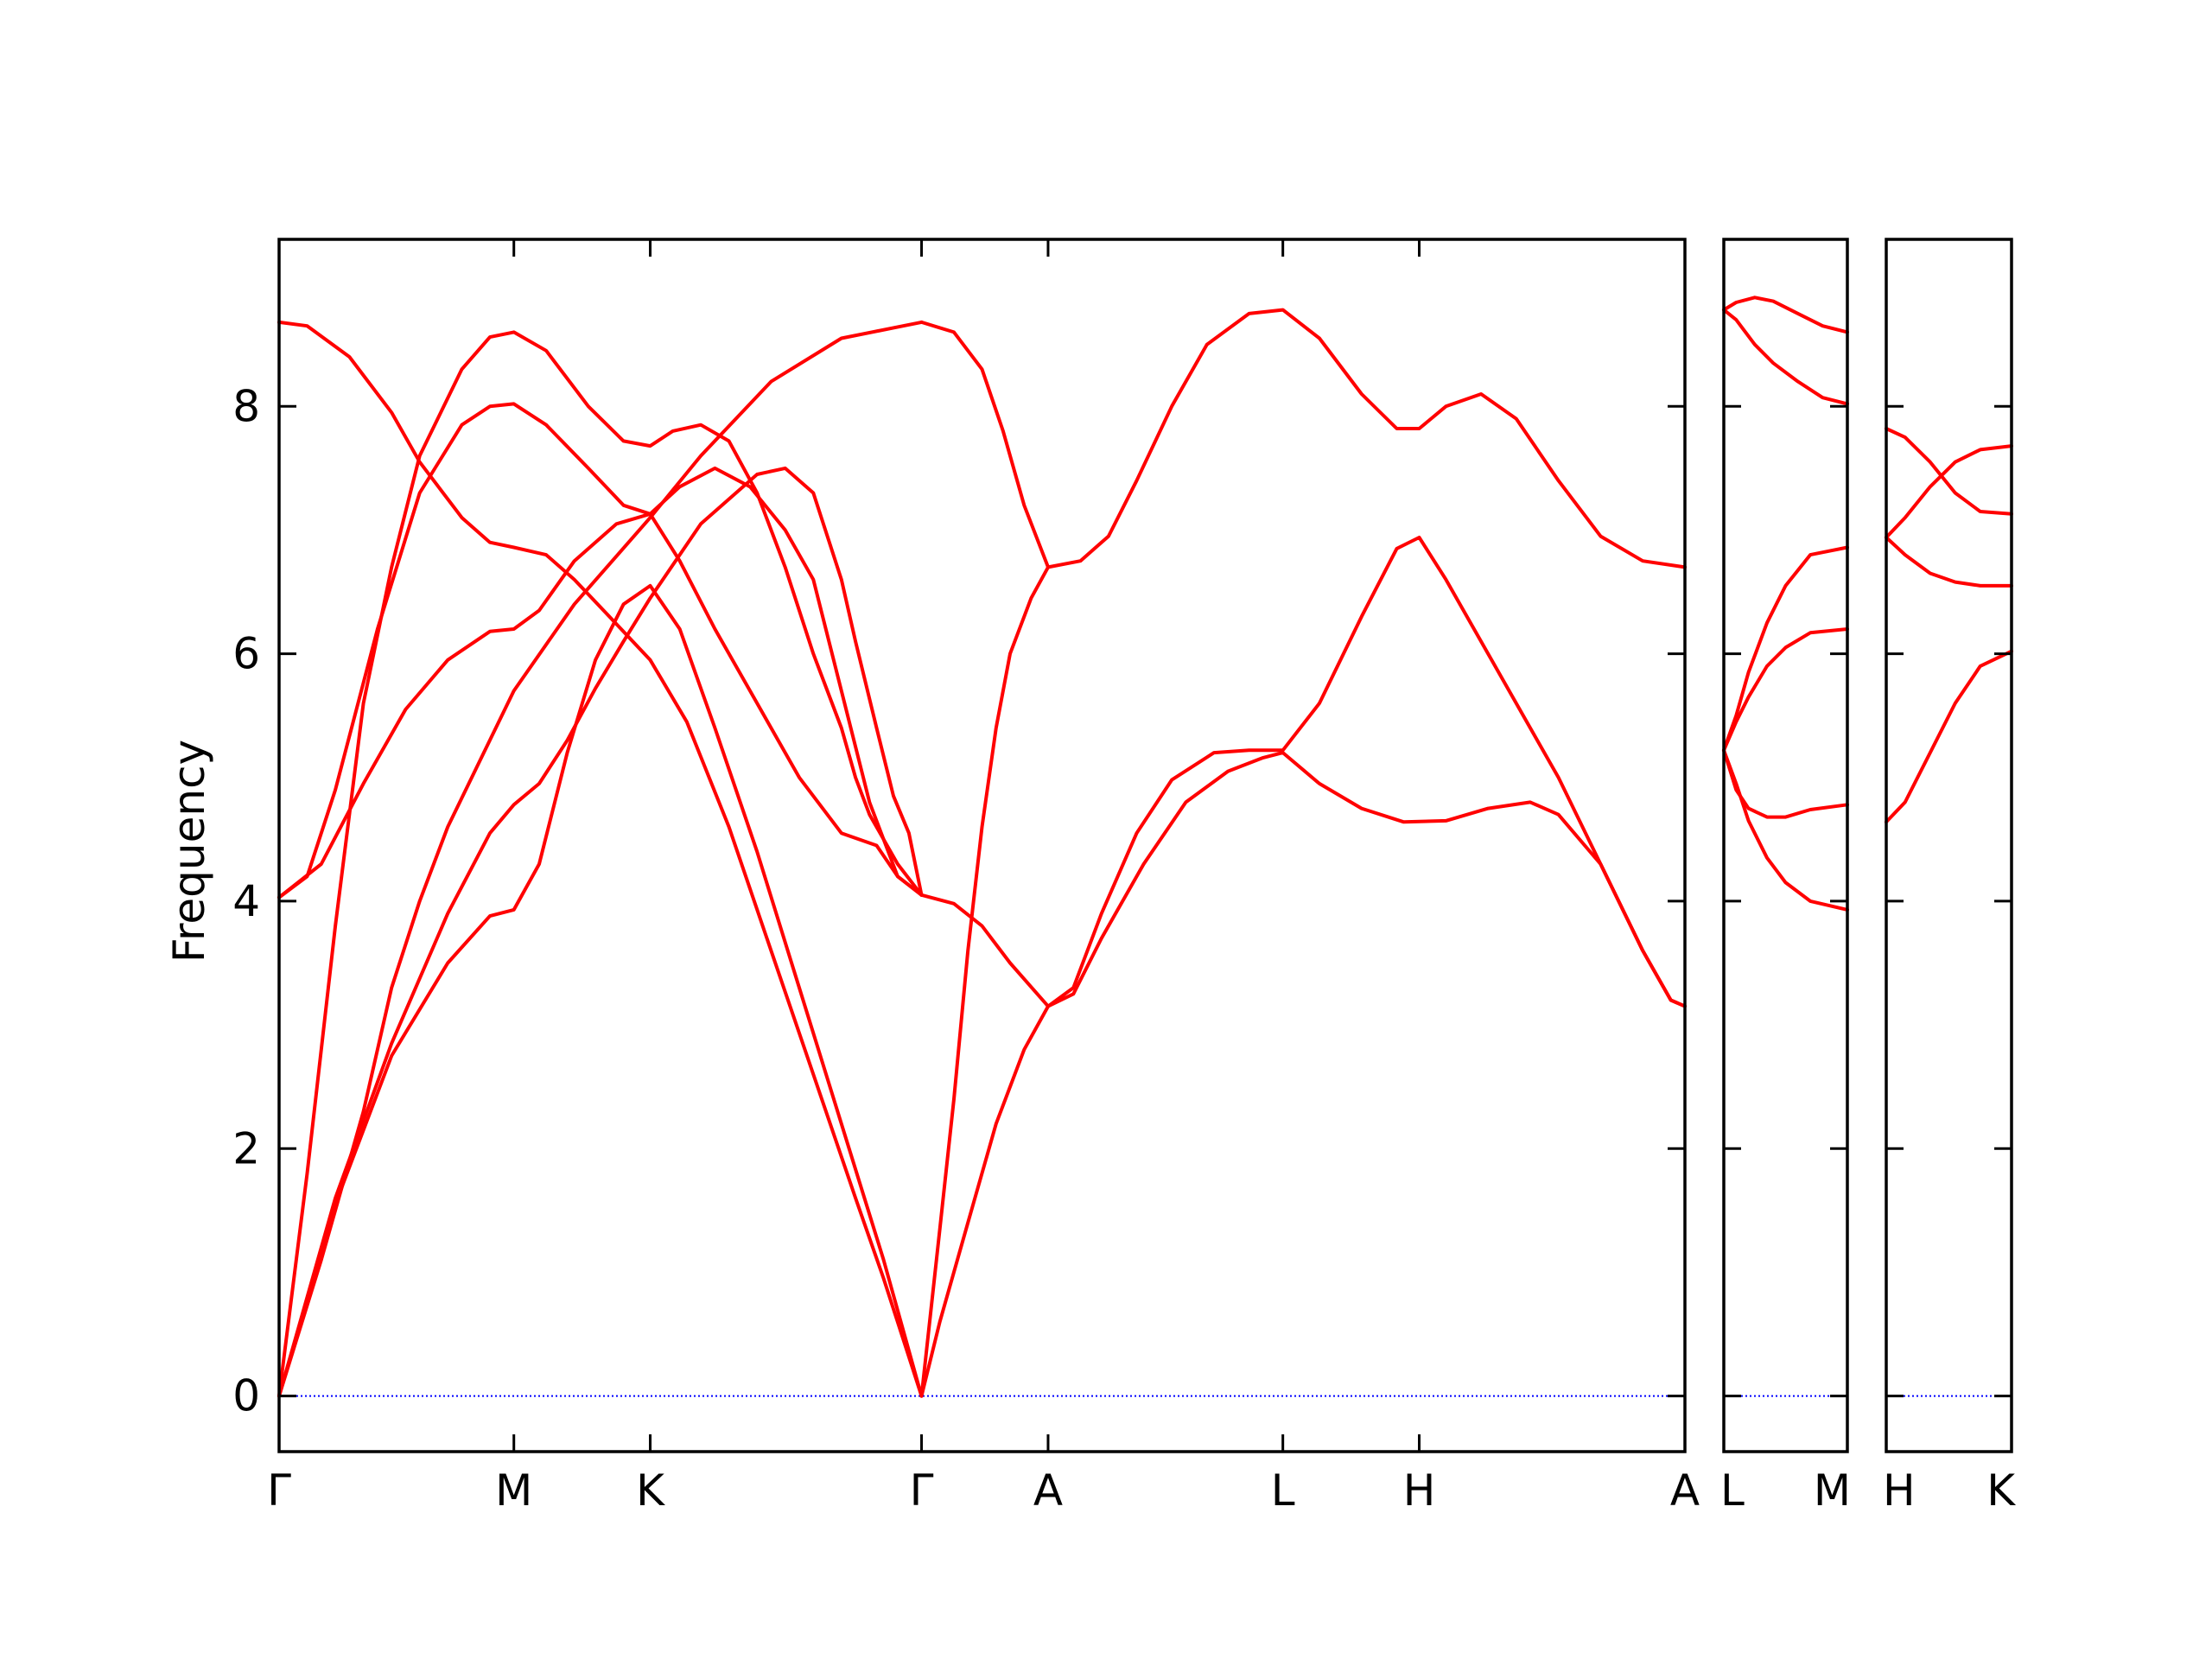  Describe the element at coordinates (246, 1148) in the screenshot. I see `y-tick-label: 2` at that location.